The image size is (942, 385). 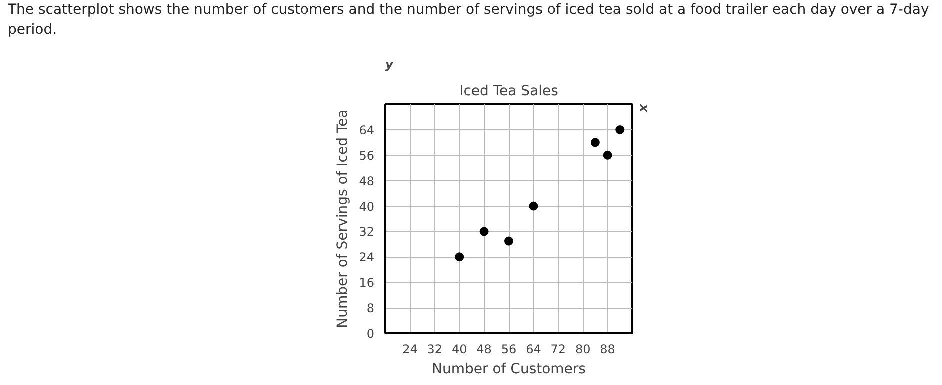 What do you see at coordinates (509, 370) in the screenshot?
I see `x-axis-title: Number of Customers` at bounding box center [509, 370].